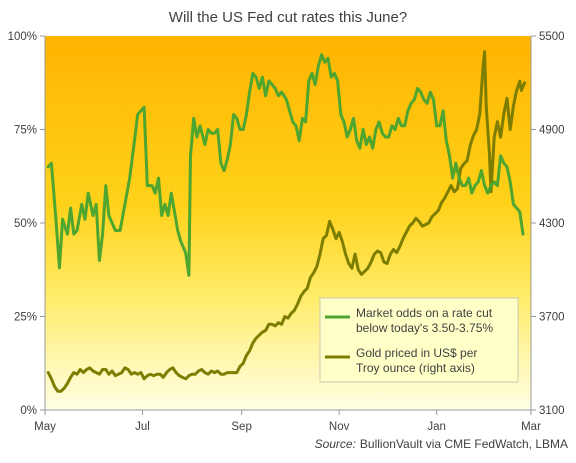  What do you see at coordinates (25, 318) in the screenshot?
I see `y-left-tick-label: 25%` at bounding box center [25, 318].